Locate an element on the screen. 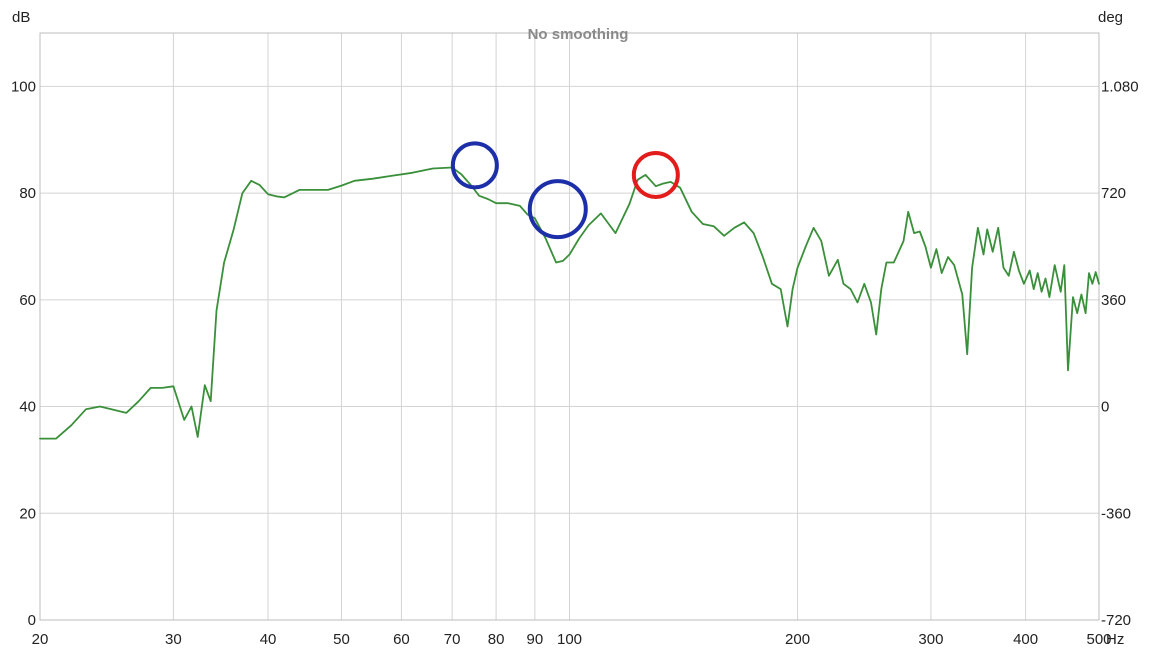  y2-tick-label: 360 is located at coordinates (1113, 300).